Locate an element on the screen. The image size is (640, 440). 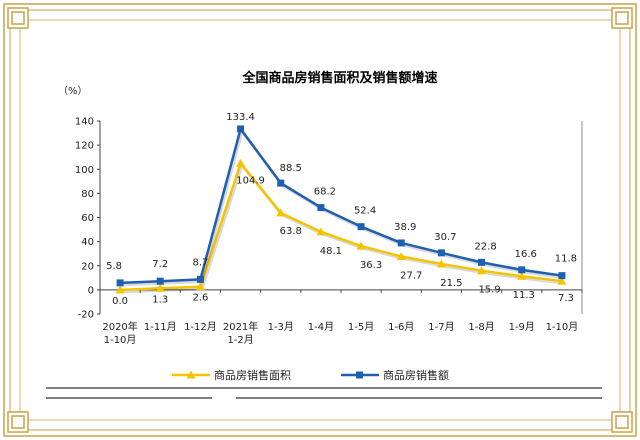
series-0-data-label: 1.3 is located at coordinates (160, 299).